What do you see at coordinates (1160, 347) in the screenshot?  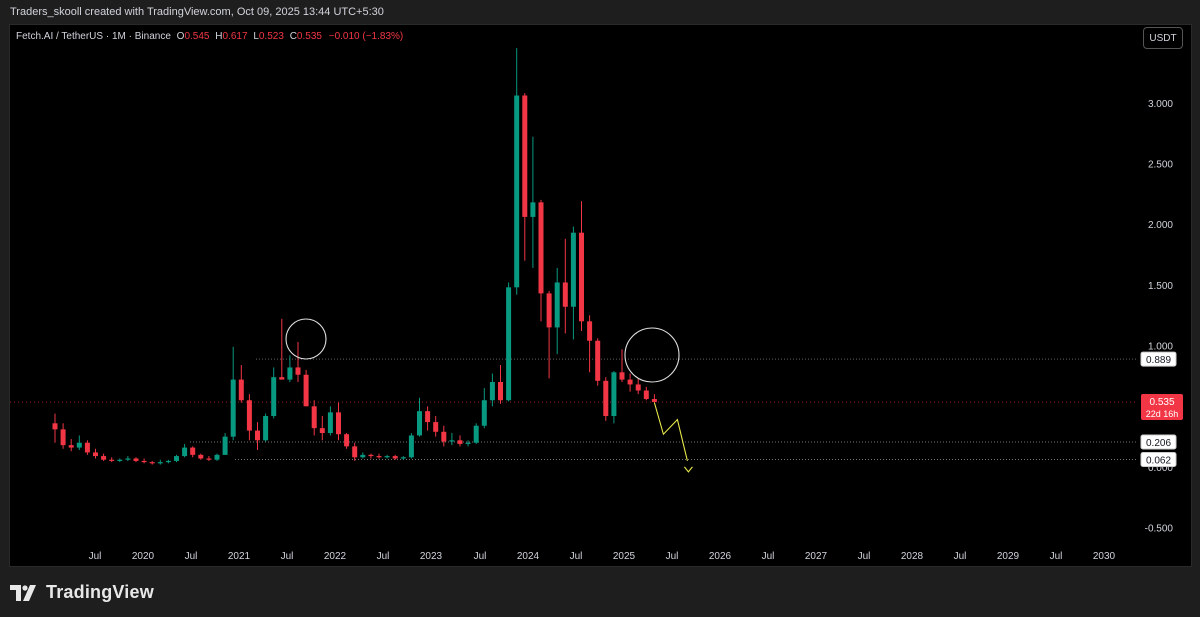 I see `y-tick-label: 1.000` at bounding box center [1160, 347].